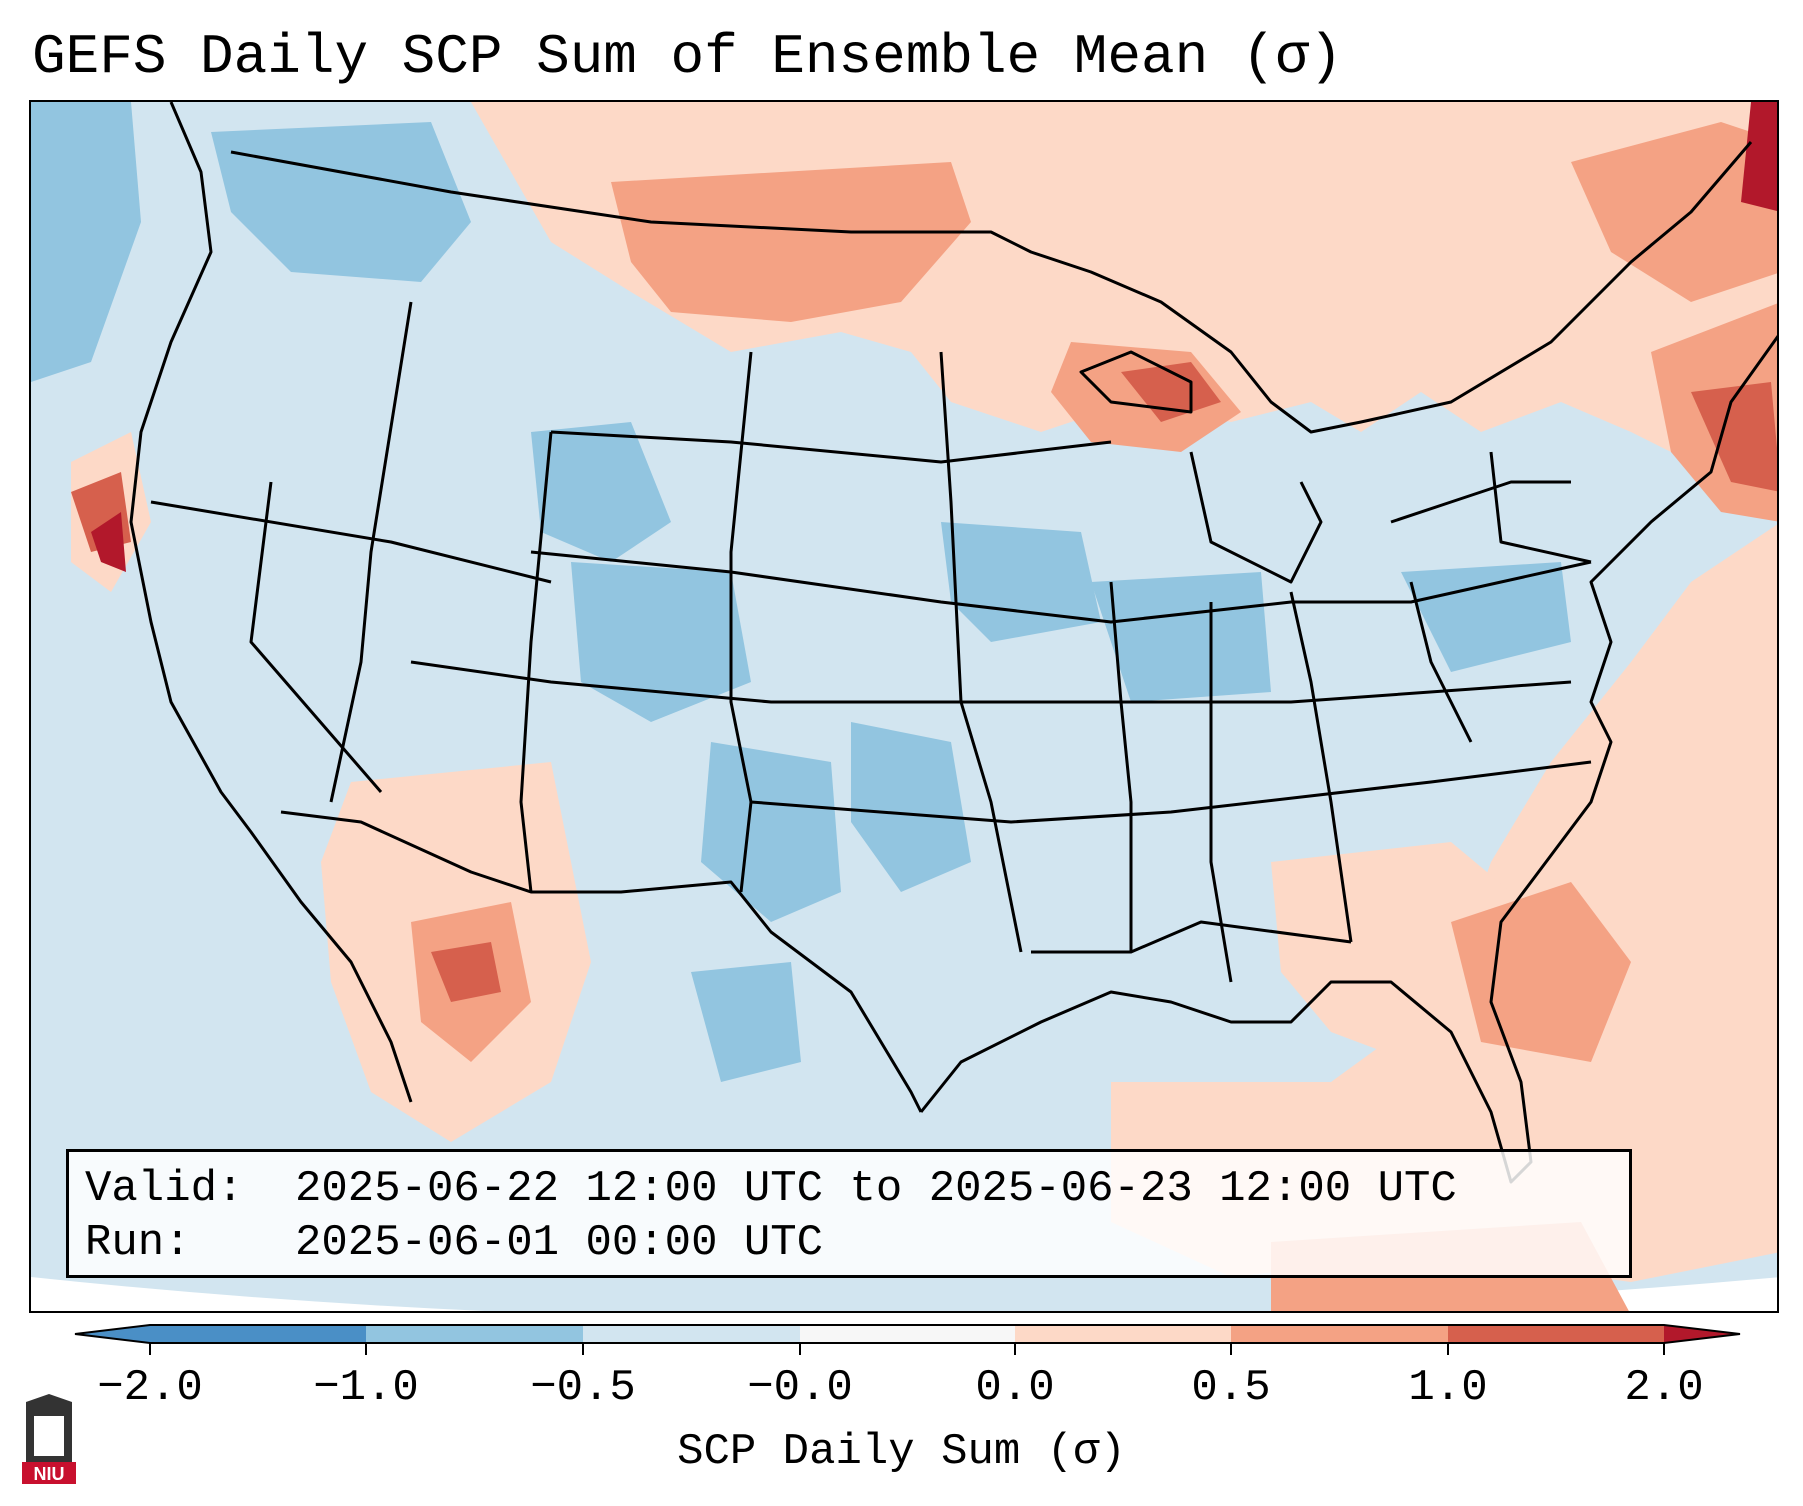 This screenshot has width=1803, height=1506. Describe the element at coordinates (771, 832) in the screenshot. I see `oklahoma-negative-area` at that location.